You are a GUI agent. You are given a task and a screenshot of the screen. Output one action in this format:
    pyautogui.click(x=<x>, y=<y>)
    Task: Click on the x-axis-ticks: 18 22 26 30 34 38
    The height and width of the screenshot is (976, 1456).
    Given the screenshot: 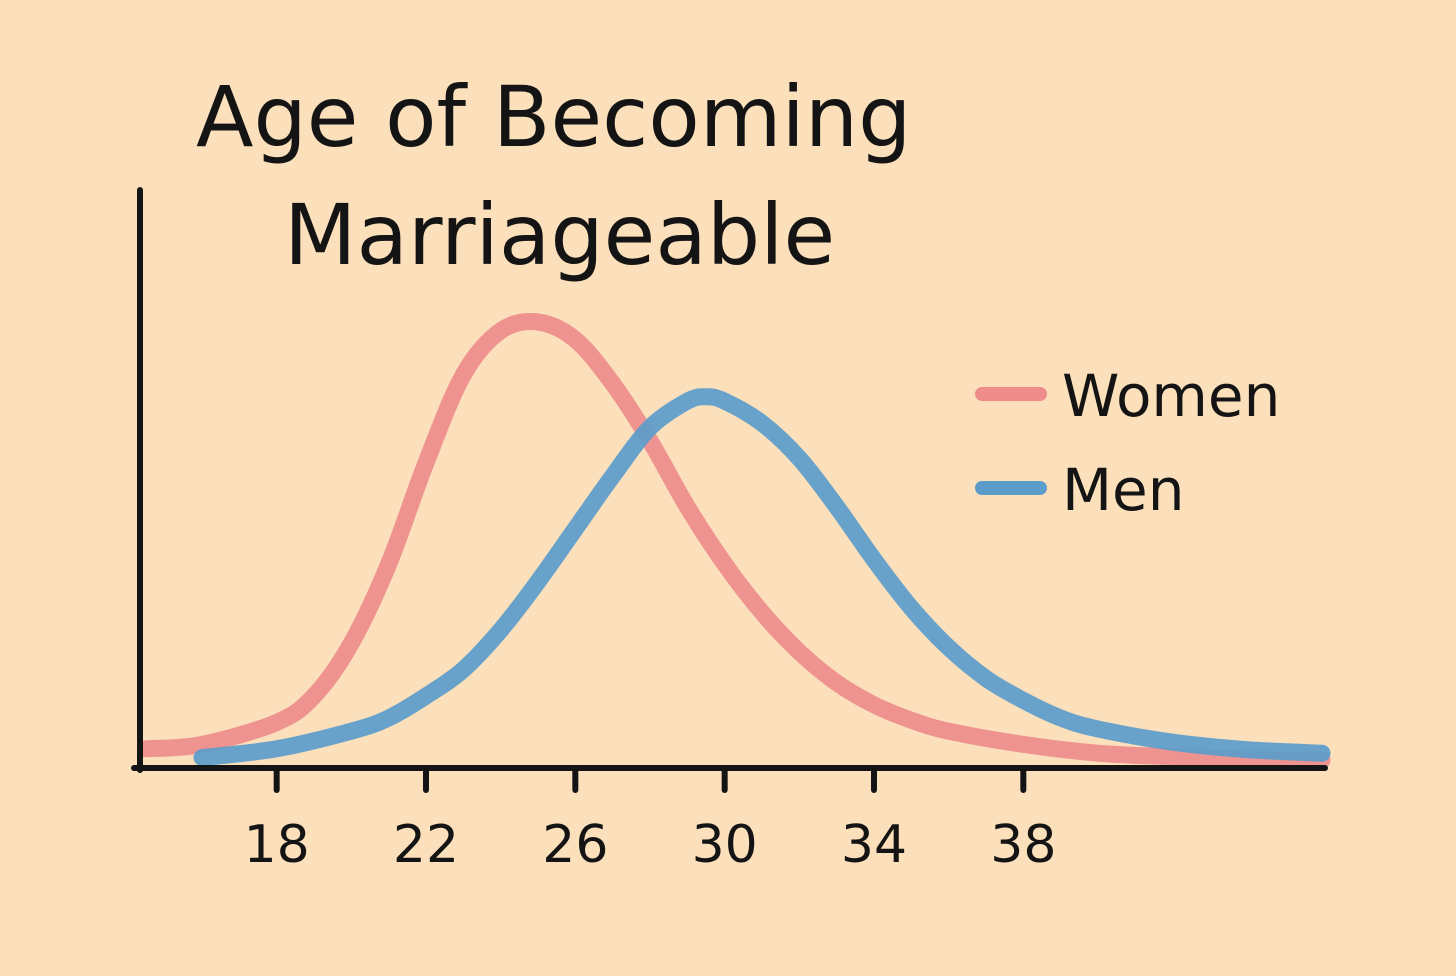 What is the action you would take?
    pyautogui.click(x=650, y=821)
    